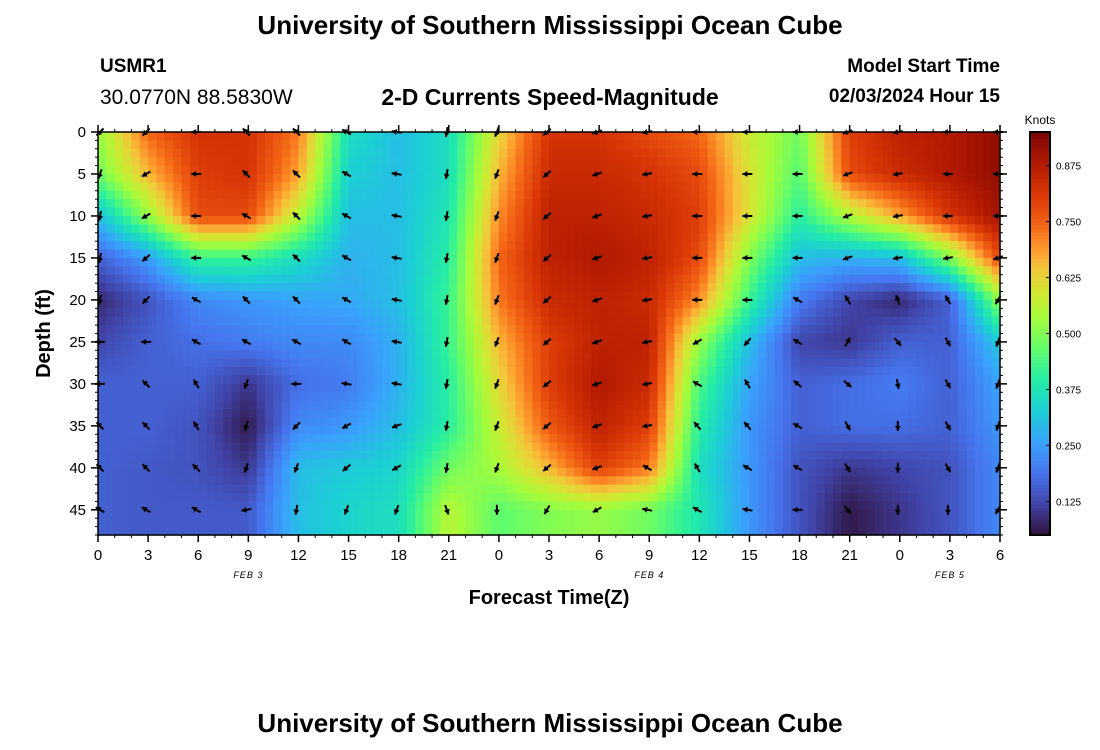 The height and width of the screenshot is (750, 1100). What do you see at coordinates (196, 97) in the screenshot?
I see `station-coordinates: 30.0770N 88.5830W` at bounding box center [196, 97].